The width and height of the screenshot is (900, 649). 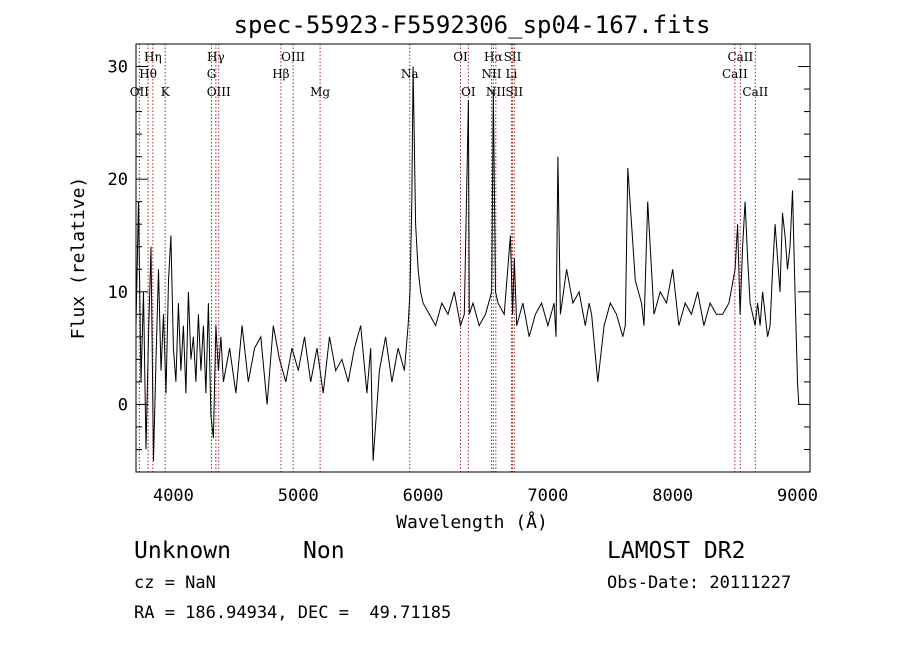 I want to click on coordinates: RA = 186.94934, DEC = 49.71185, so click(x=293, y=613).